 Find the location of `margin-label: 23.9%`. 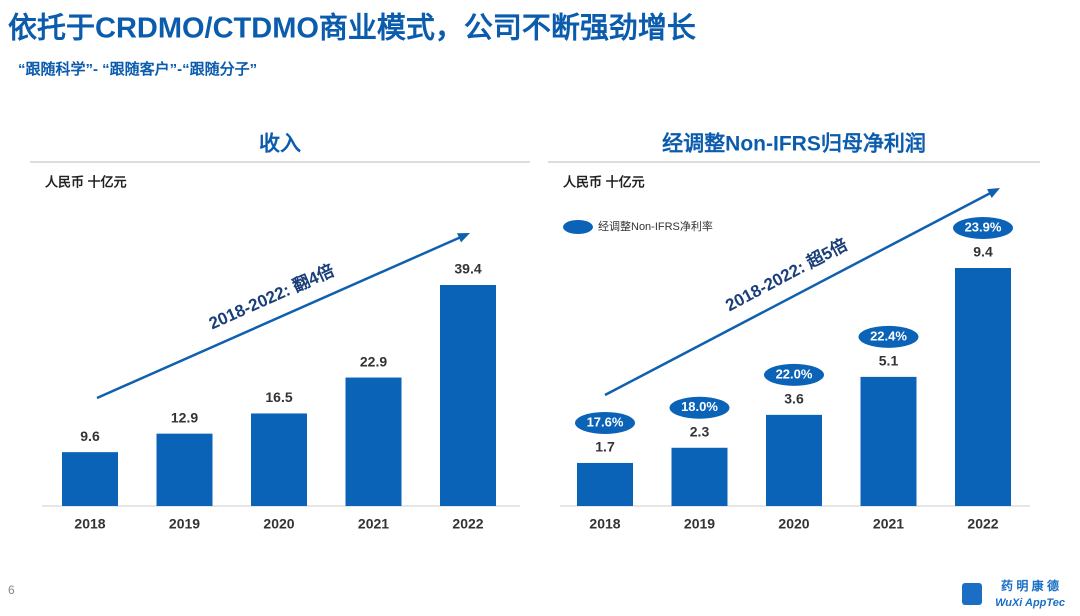

margin-label: 23.9% is located at coordinates (983, 226).